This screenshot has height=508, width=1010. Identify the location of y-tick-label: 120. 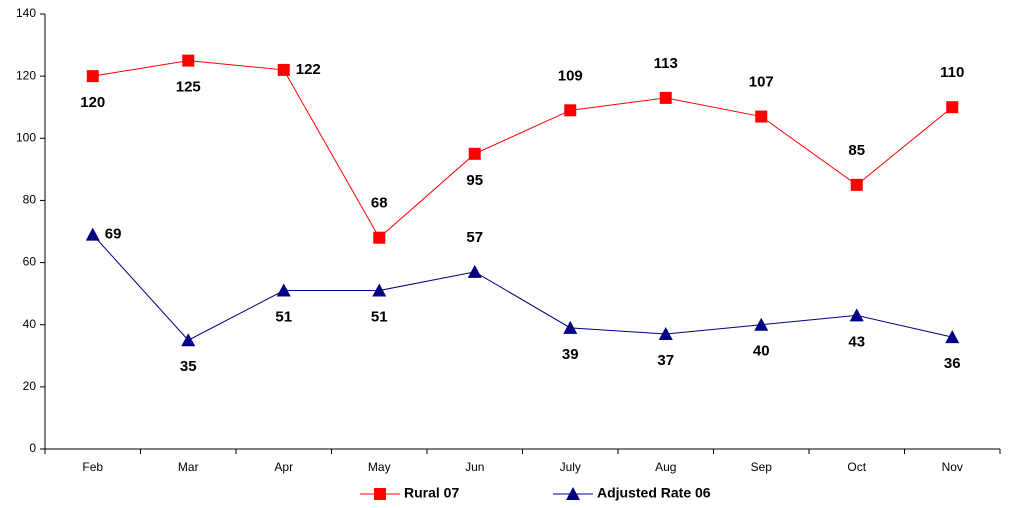
(26, 75).